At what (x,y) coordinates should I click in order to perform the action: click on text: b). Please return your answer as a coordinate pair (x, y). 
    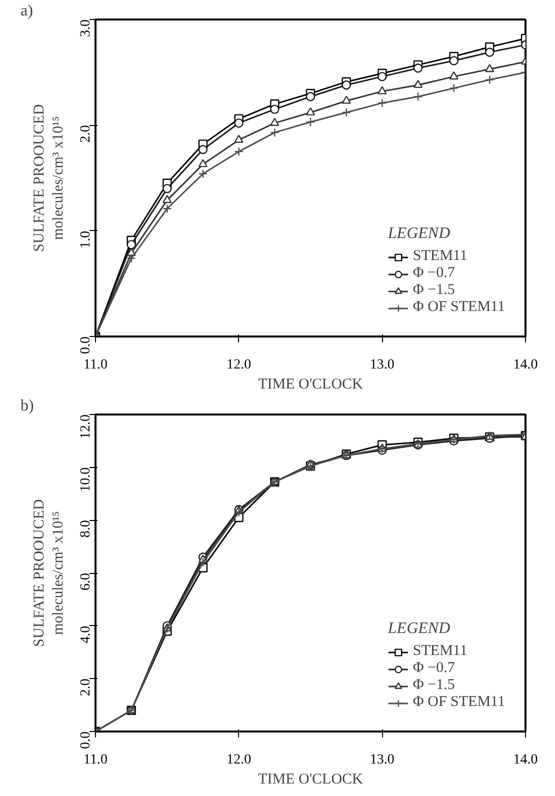
    Looking at the image, I should click on (27, 406).